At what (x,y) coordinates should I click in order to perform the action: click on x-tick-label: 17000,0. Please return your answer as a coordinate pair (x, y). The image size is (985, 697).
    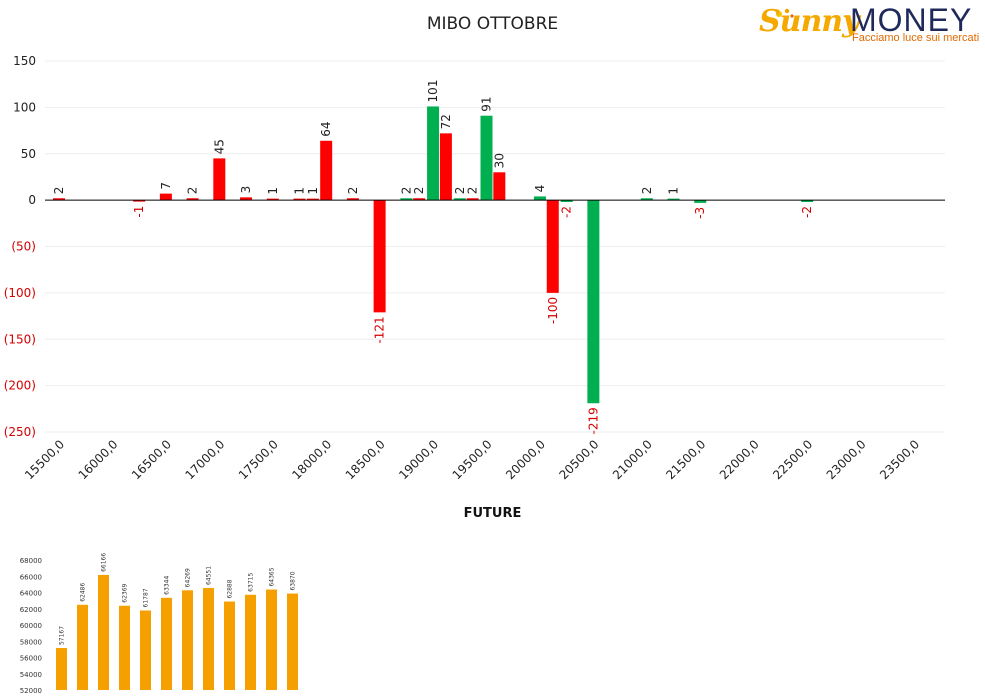
    Looking at the image, I should click on (204, 459).